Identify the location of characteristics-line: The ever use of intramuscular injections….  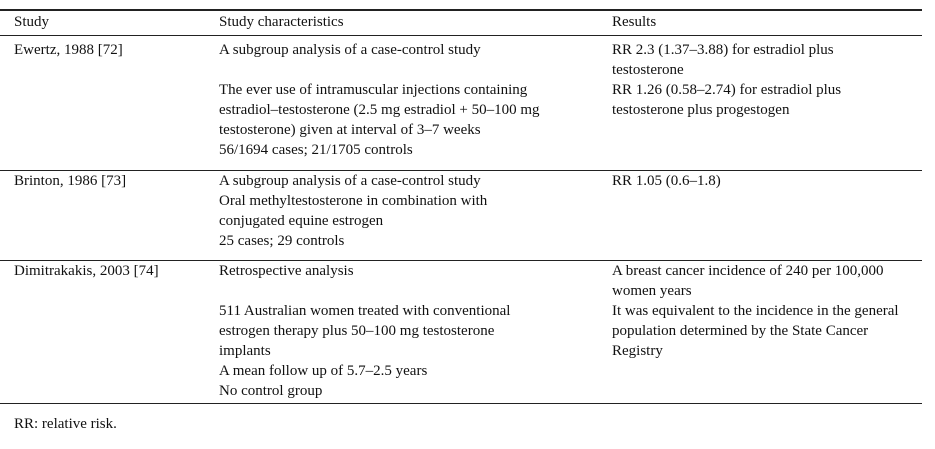
(373, 90).